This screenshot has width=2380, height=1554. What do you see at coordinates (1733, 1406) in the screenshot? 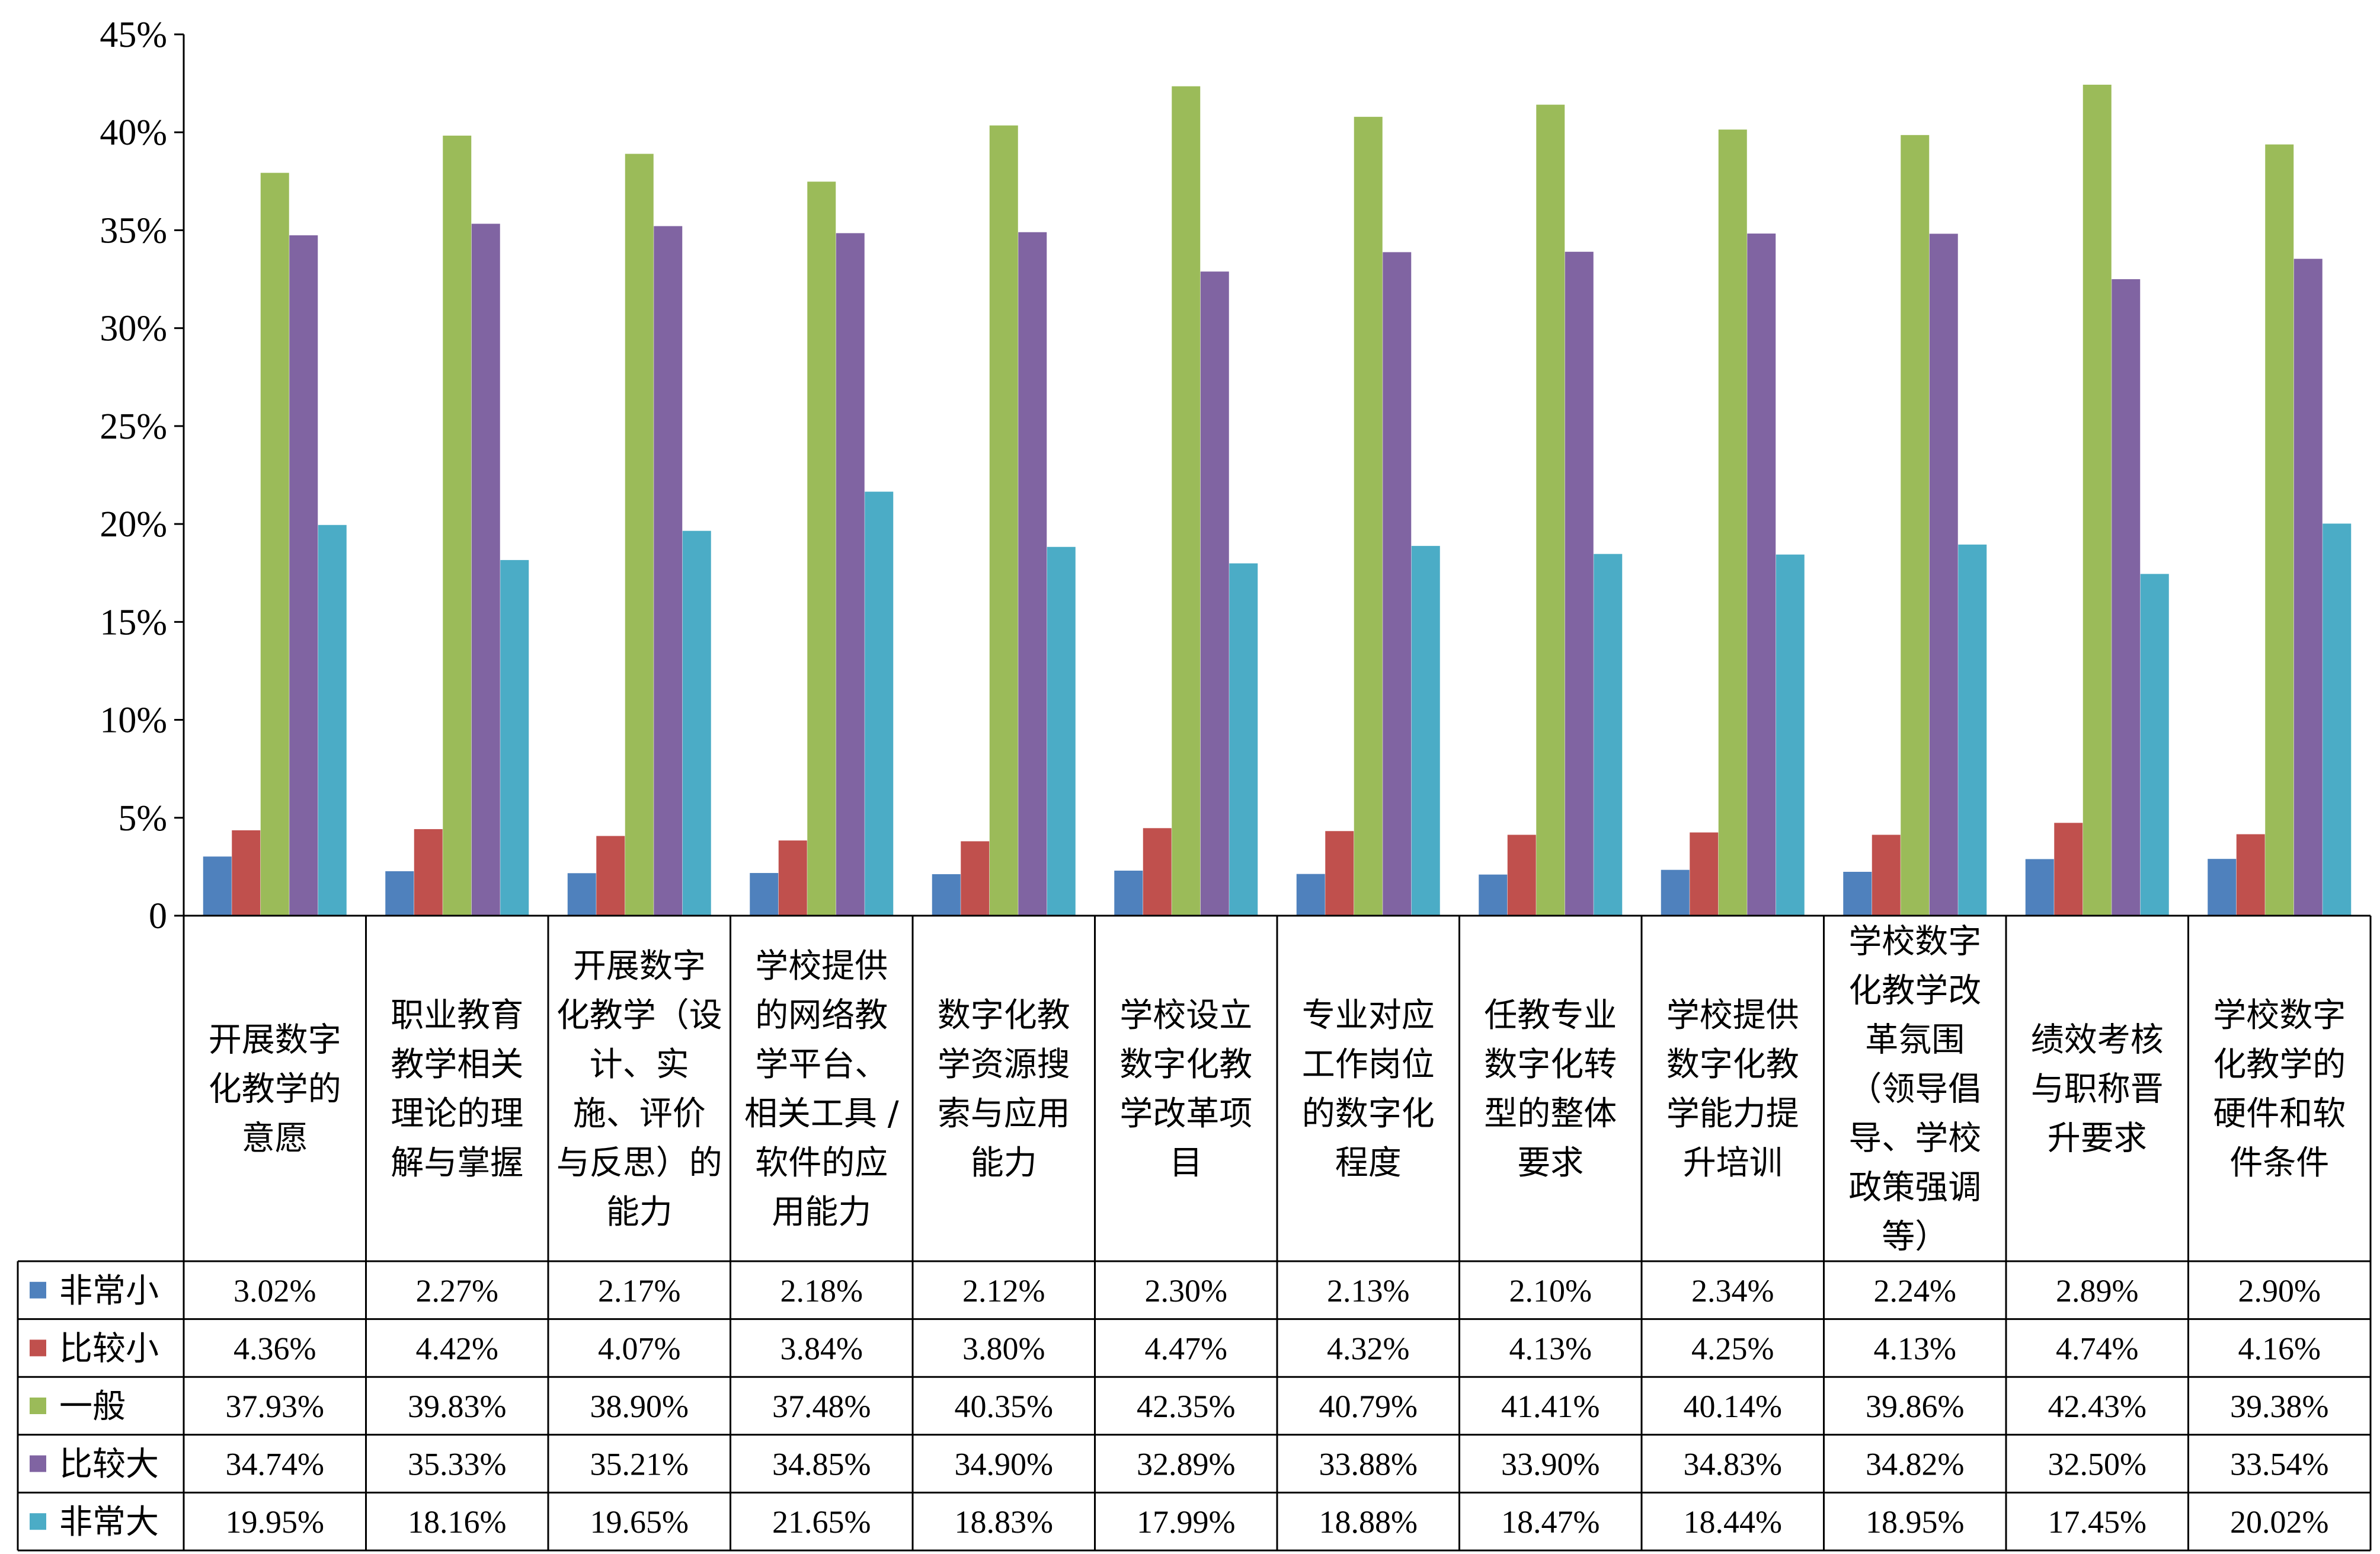
I see `table-cell-value: 40.14%` at bounding box center [1733, 1406].